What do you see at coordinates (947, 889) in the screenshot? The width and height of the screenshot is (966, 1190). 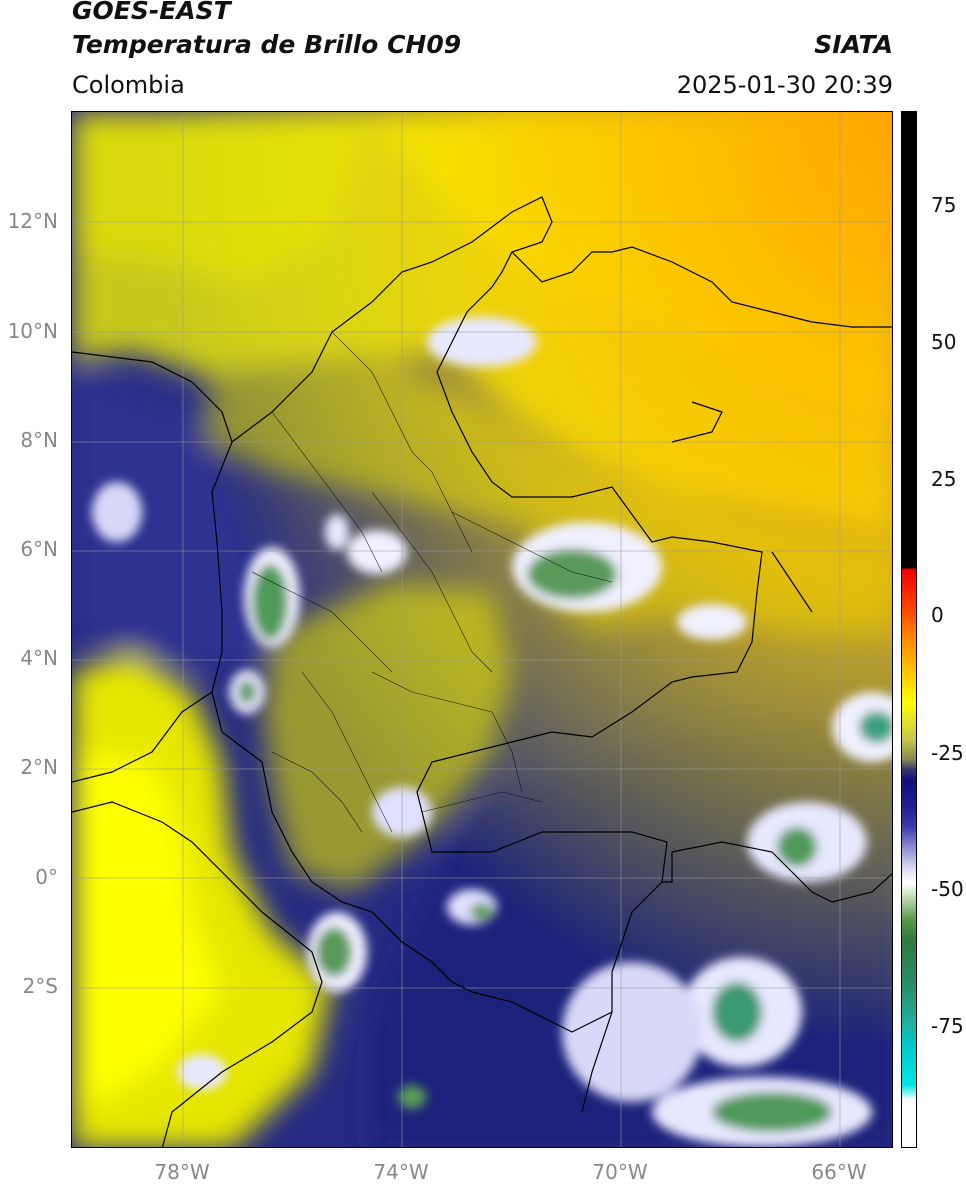 I see `colorbar-tick-minus50: -50` at bounding box center [947, 889].